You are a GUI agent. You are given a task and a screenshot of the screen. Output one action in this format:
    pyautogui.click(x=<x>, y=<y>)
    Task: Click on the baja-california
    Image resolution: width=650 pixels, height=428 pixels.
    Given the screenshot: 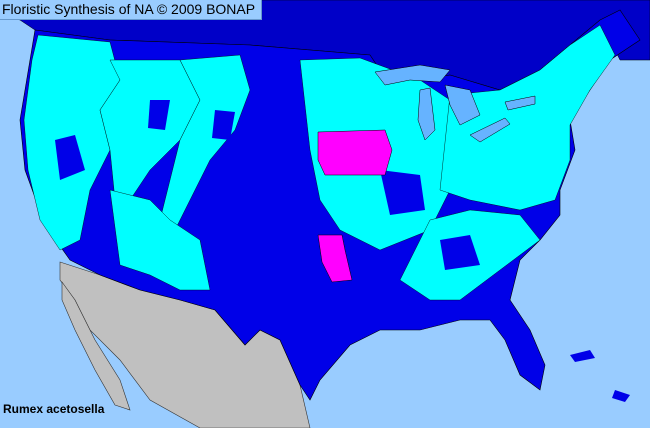 What is the action you would take?
    pyautogui.click(x=96, y=346)
    